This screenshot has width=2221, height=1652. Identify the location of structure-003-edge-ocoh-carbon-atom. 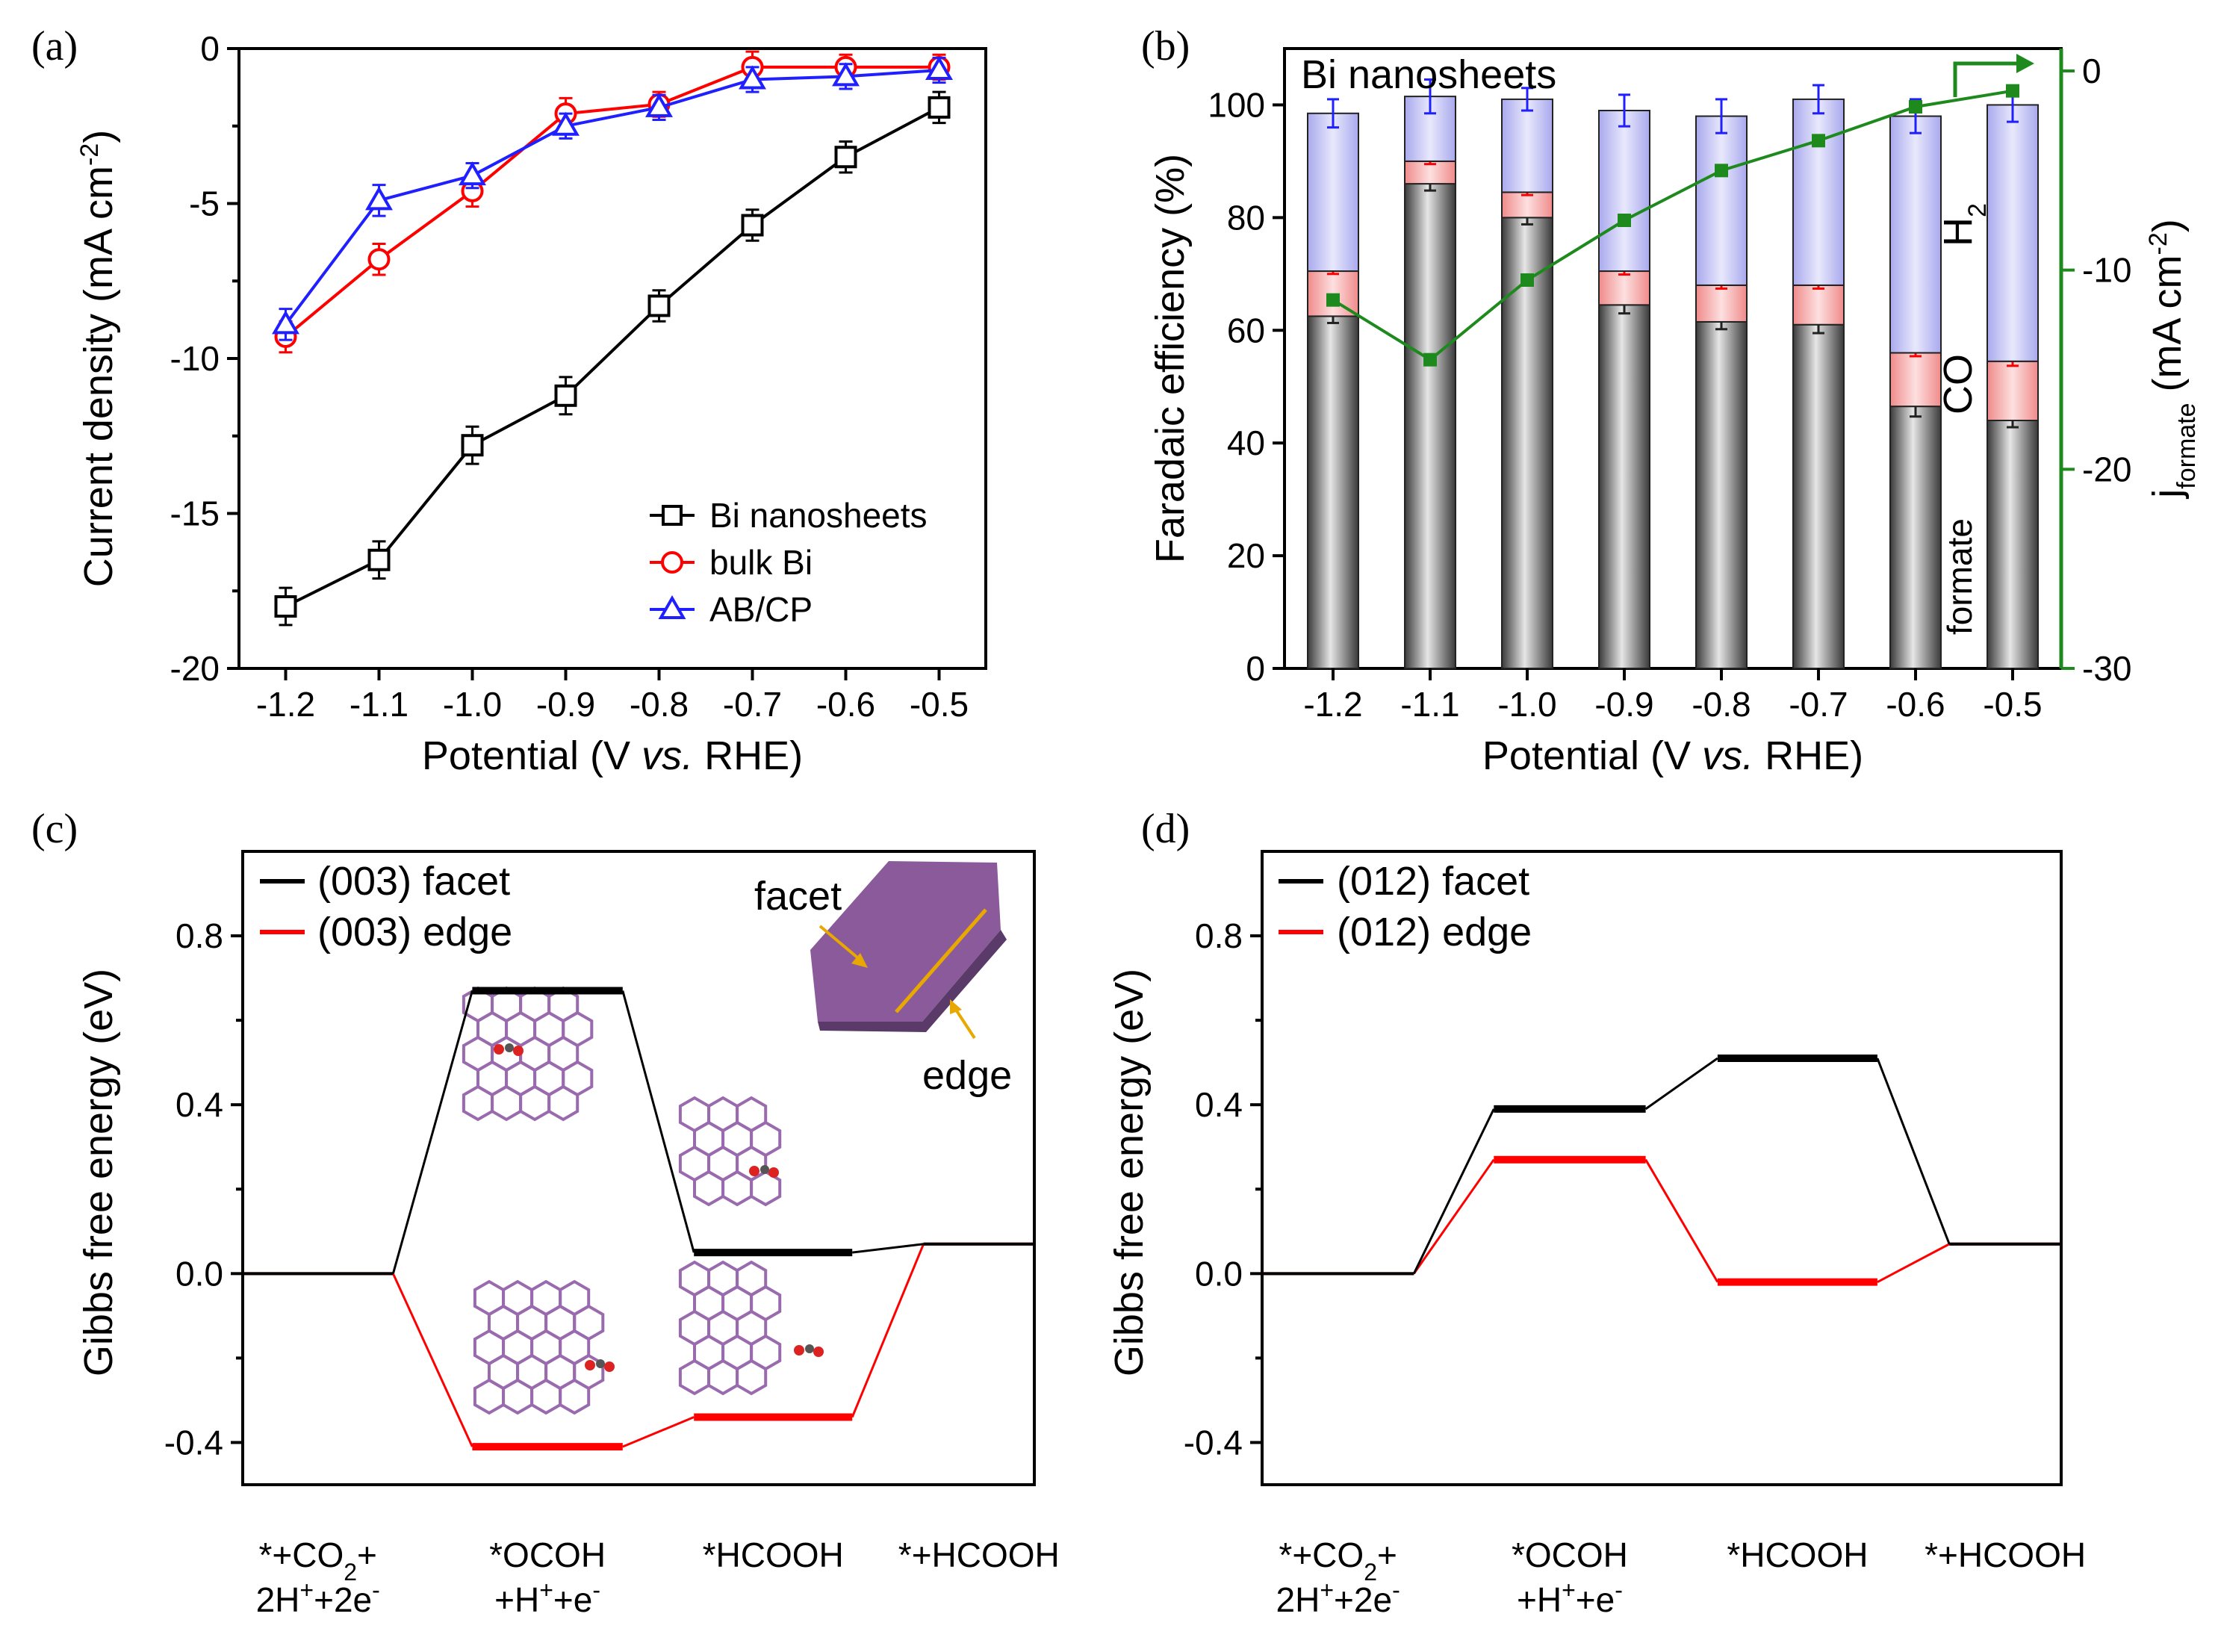
(600, 1363).